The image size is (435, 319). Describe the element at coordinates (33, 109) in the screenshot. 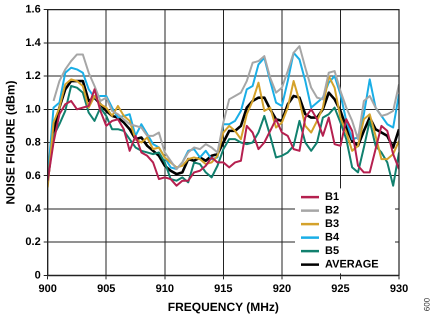

I see `y-tick-label: 1.0` at that location.